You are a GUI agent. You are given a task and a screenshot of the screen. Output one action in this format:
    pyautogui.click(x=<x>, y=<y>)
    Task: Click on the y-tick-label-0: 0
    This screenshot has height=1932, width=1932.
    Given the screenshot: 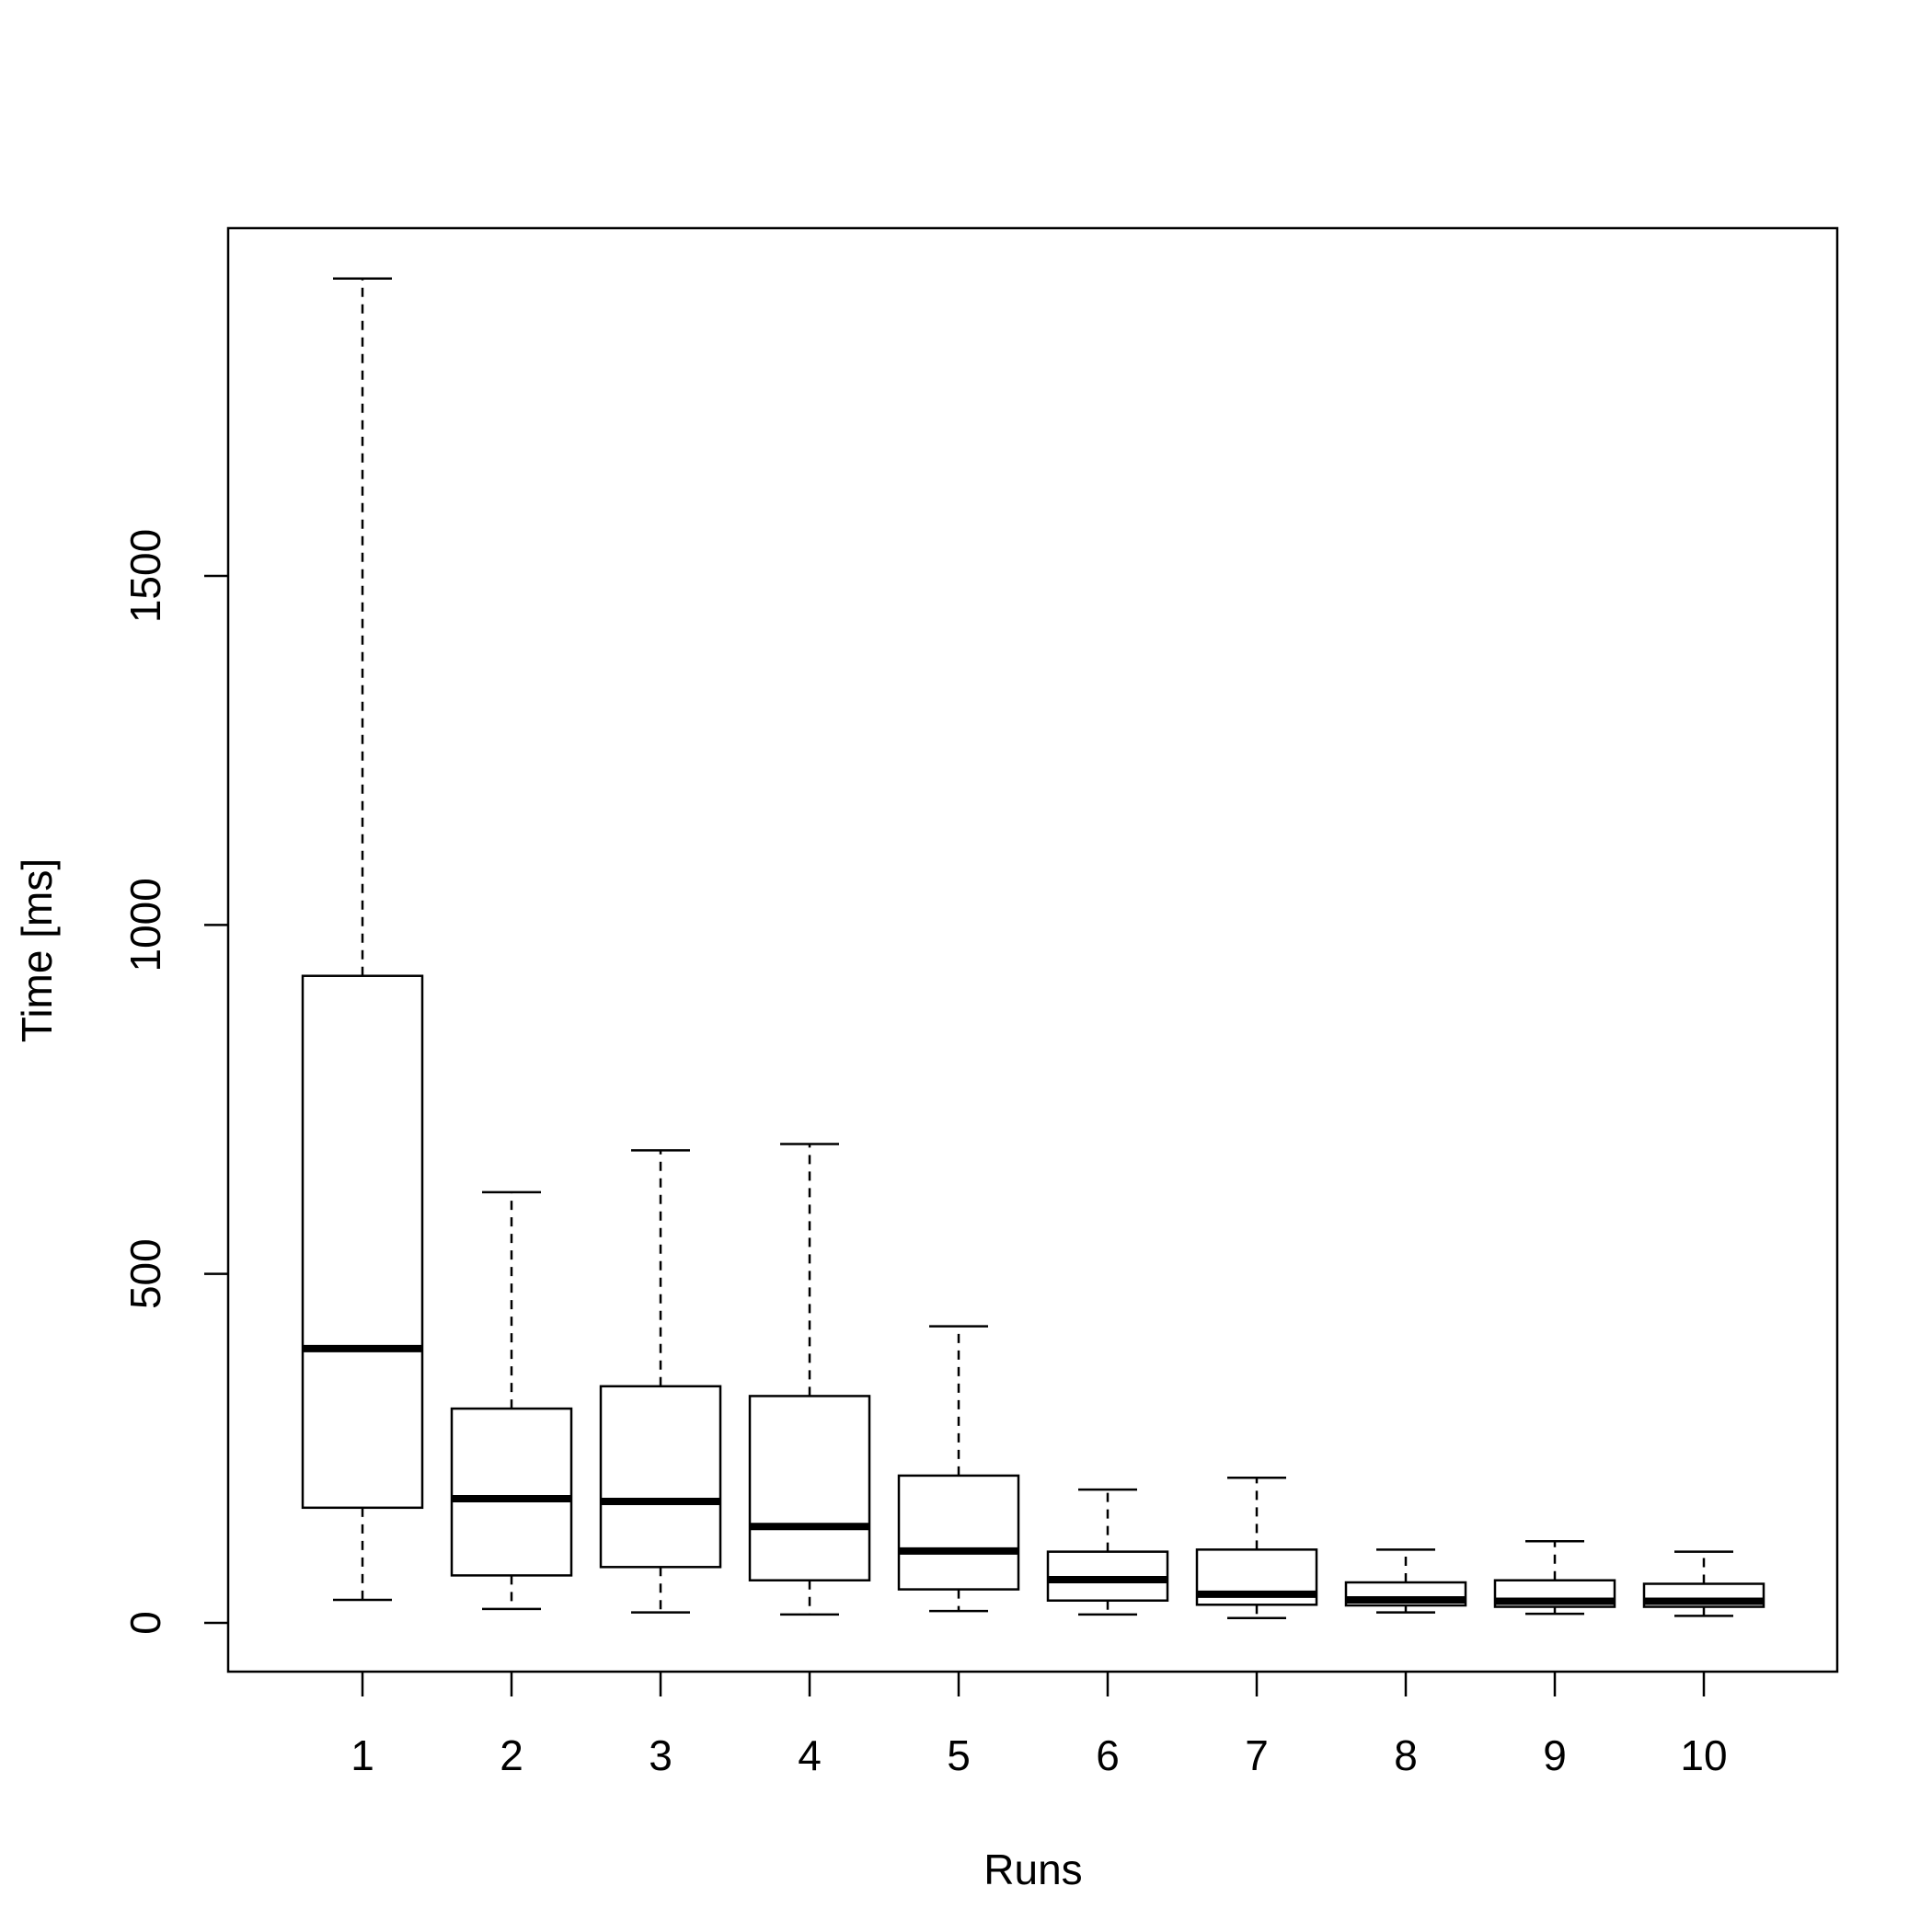 What is the action you would take?
    pyautogui.click(x=145, y=1623)
    